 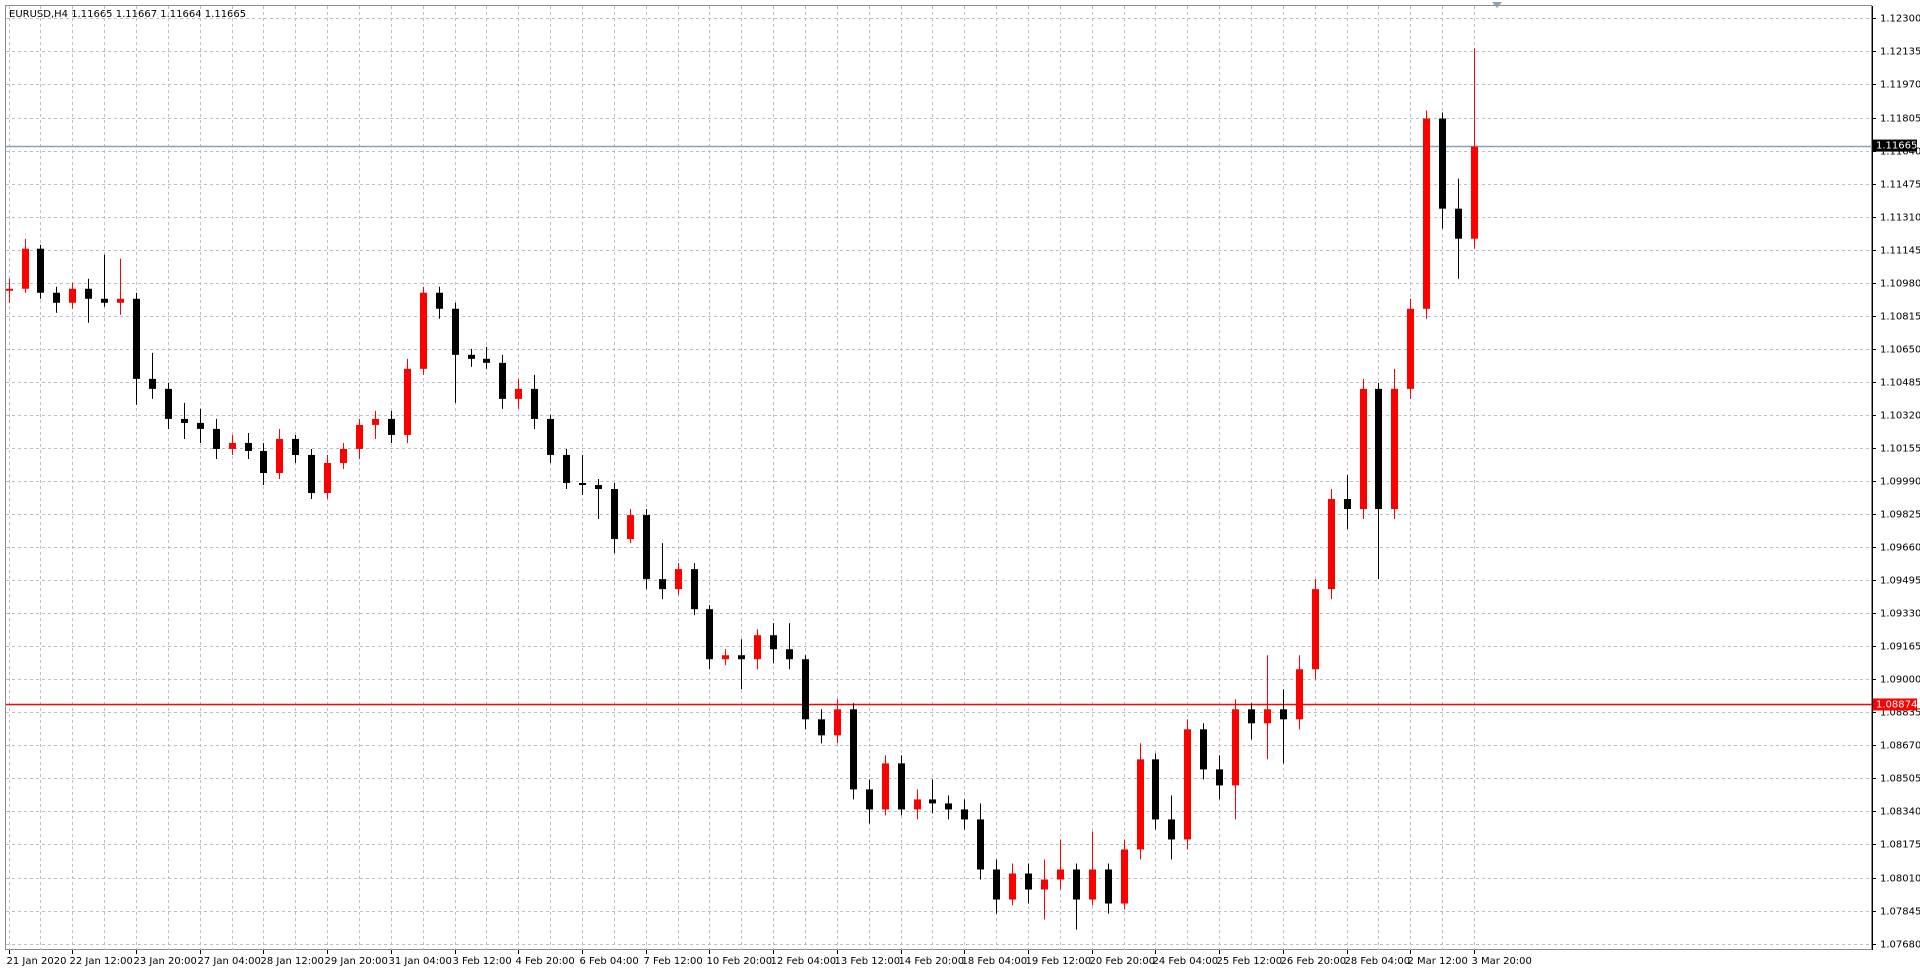 I want to click on x-tick-label: 29 Jan 20:00, so click(x=356, y=961).